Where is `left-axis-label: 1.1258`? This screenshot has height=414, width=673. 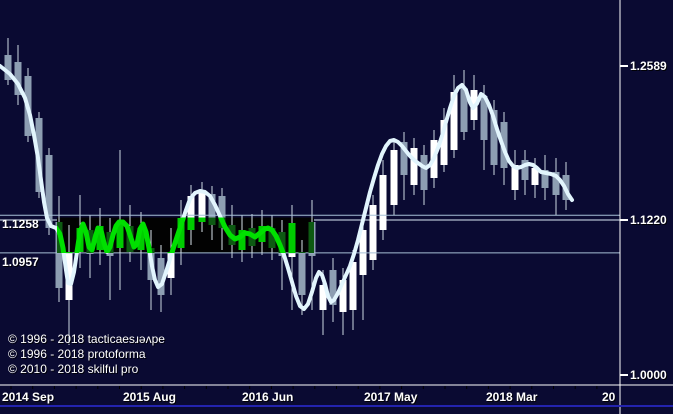
left-axis-label: 1.1258 is located at coordinates (20, 224).